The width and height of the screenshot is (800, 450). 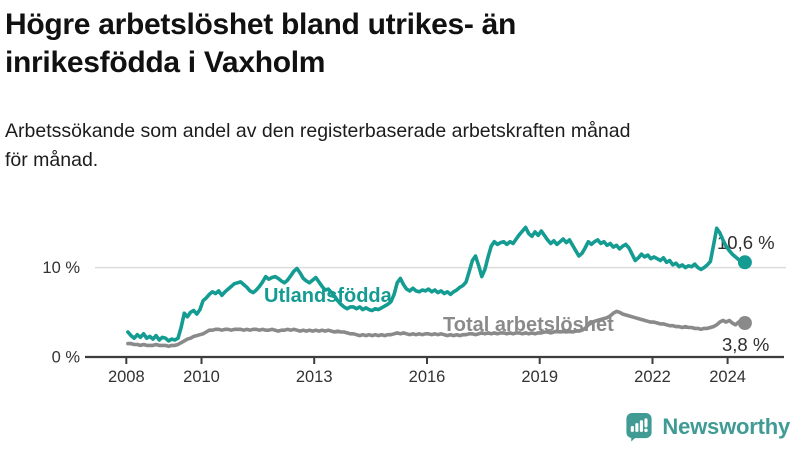 I want to click on x-tick-label: 2010, so click(x=201, y=377).